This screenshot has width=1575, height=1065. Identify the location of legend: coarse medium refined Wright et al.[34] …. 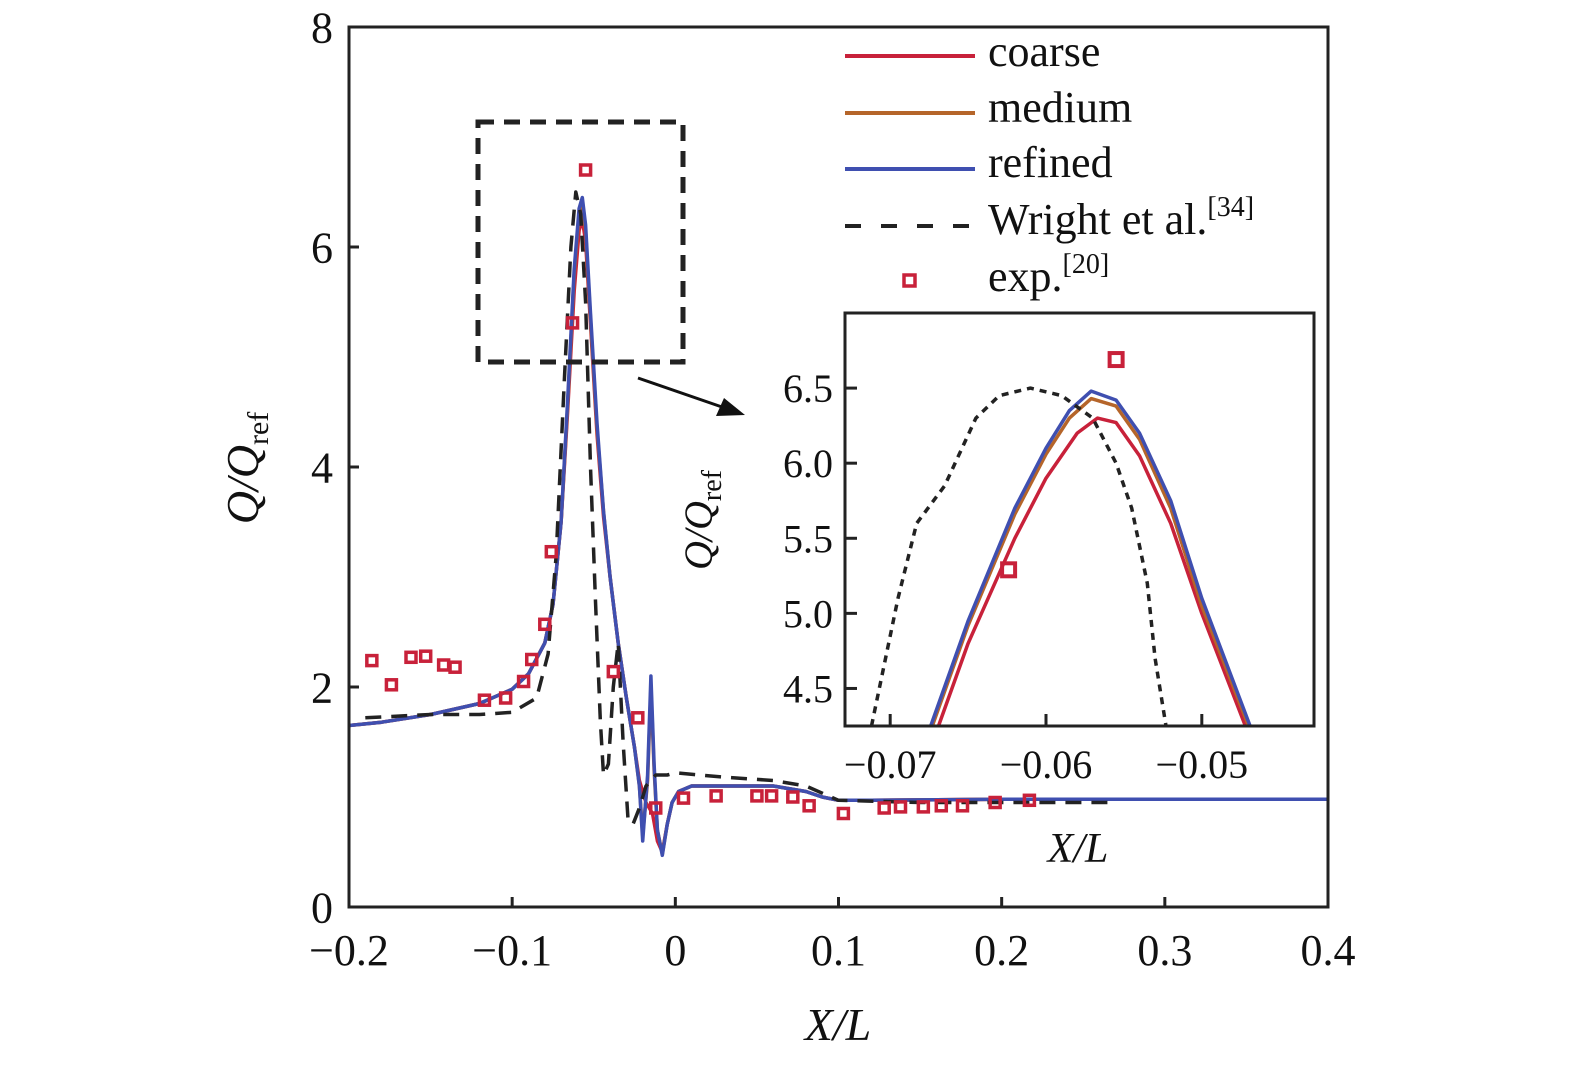
(1049, 164).